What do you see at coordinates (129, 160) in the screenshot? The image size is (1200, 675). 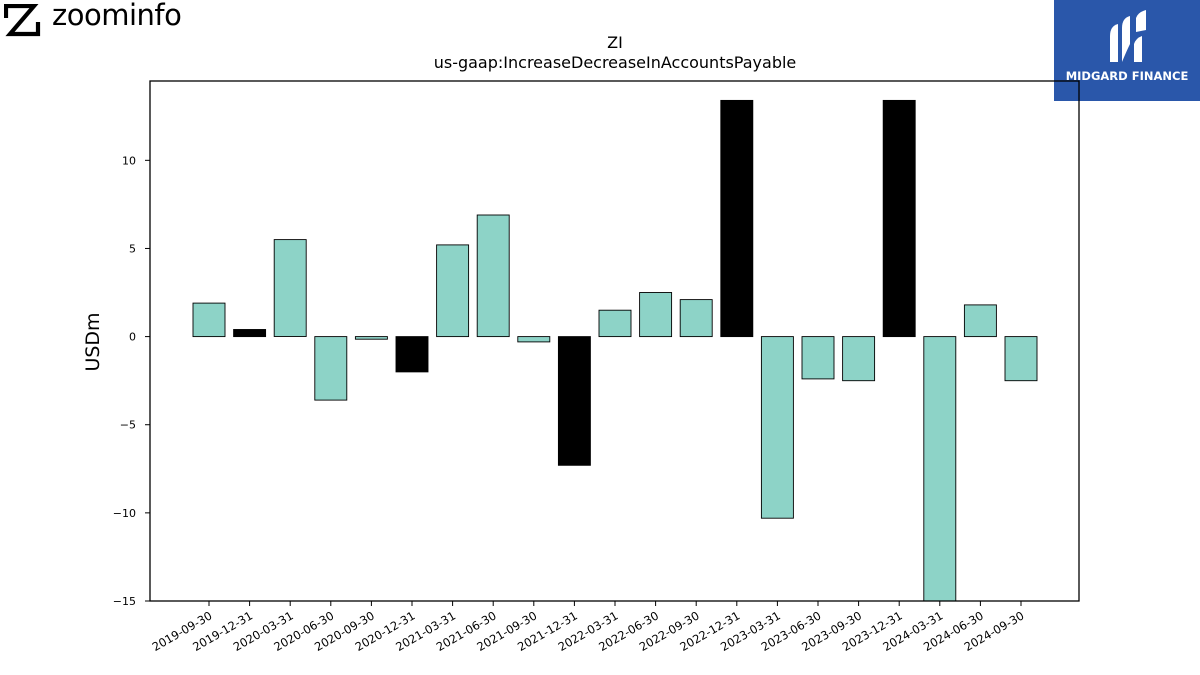 I see `y-tick-label: 10` at bounding box center [129, 160].